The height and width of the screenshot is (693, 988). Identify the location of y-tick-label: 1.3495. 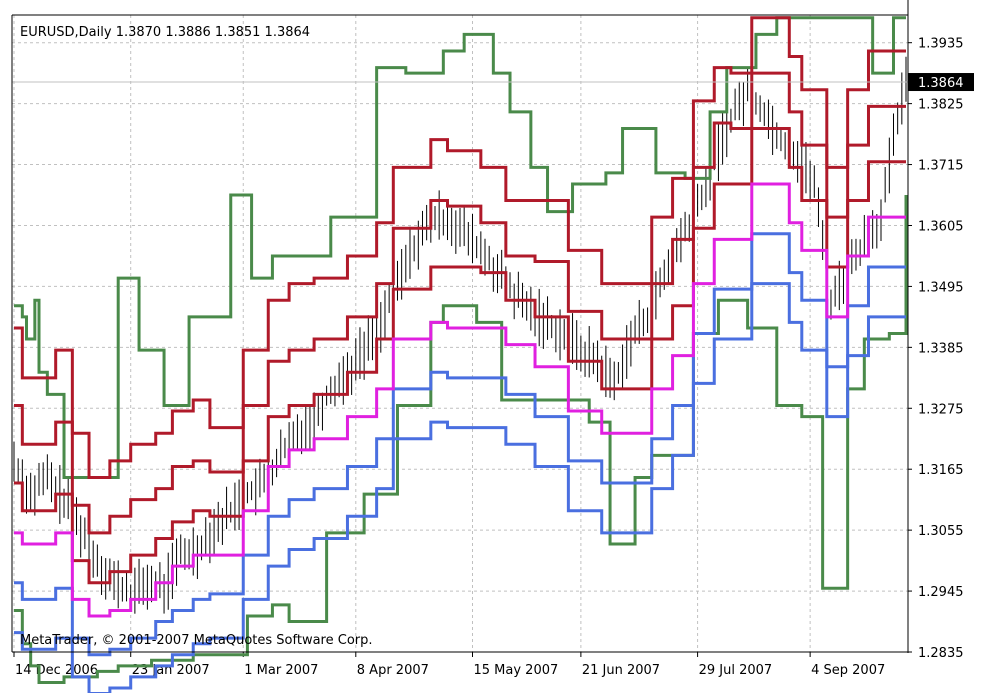
(941, 287).